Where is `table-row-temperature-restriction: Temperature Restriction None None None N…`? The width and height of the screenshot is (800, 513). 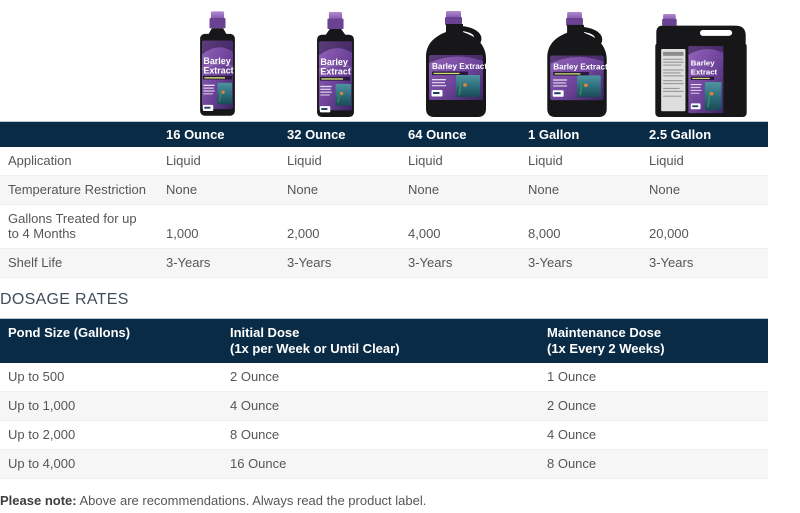
table-row-temperature-restriction: Temperature Restriction None None None N… is located at coordinates (384, 190).